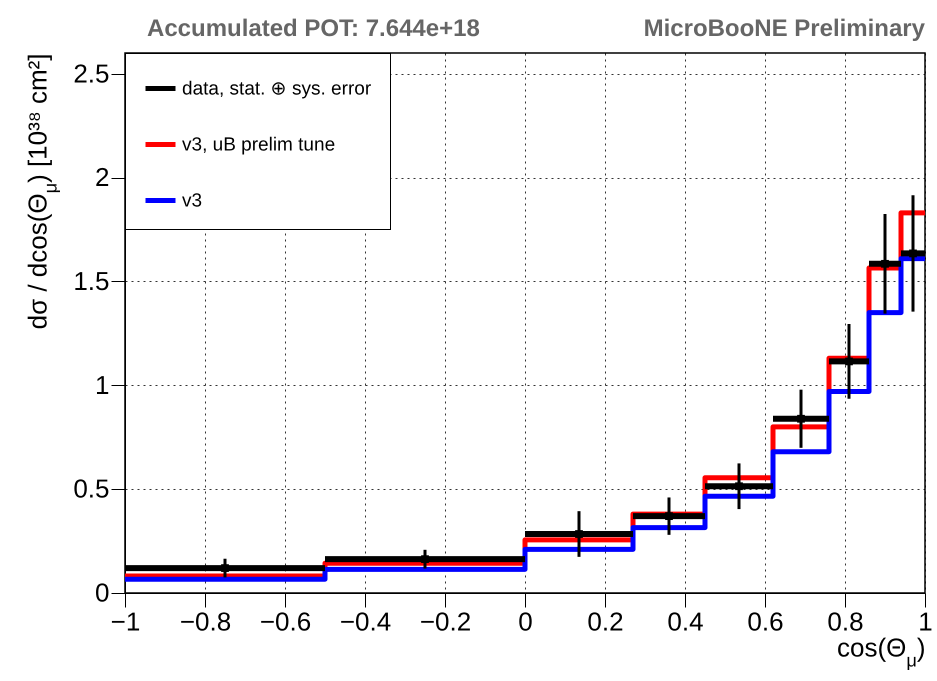  I want to click on legend-label: v3, uB prelim tune, so click(259, 145).